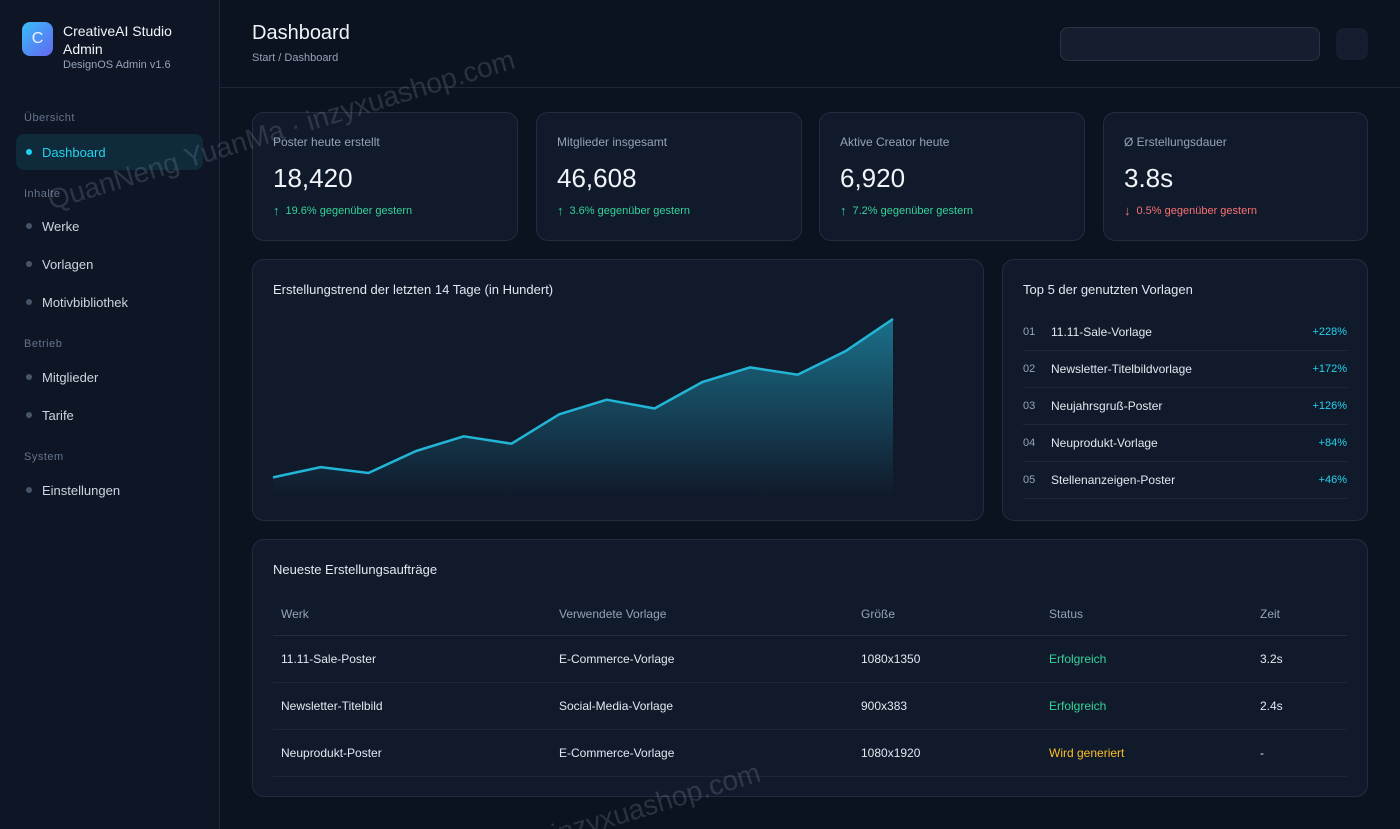 Image resolution: width=1400 pixels, height=829 pixels. Describe the element at coordinates (1146, 753) in the screenshot. I see `cell-status: Wird generiert` at that location.